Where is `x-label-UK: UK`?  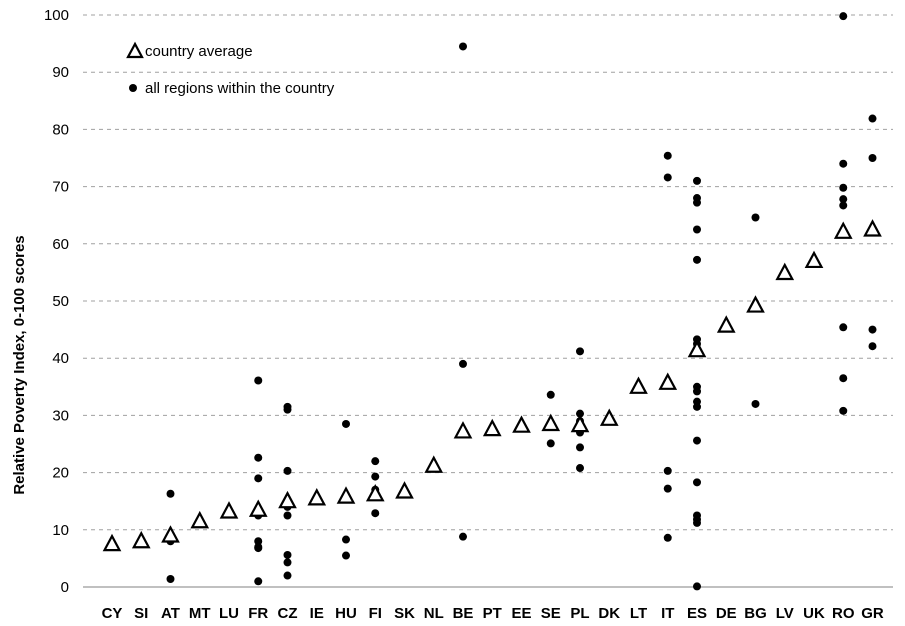 x-label-UK: UK is located at coordinates (814, 613).